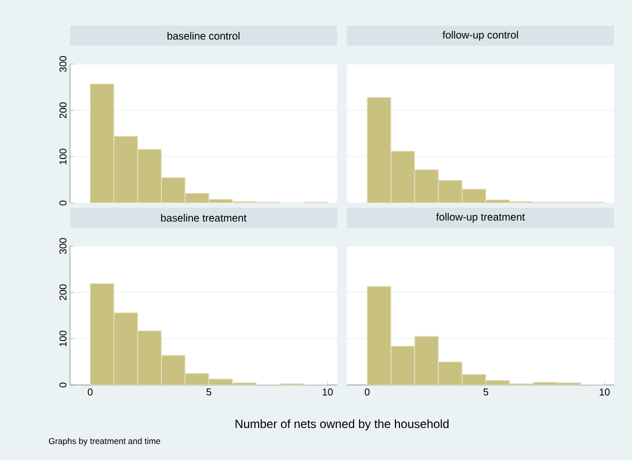 The height and width of the screenshot is (460, 632). I want to click on chart-title: baseline control, so click(204, 36).